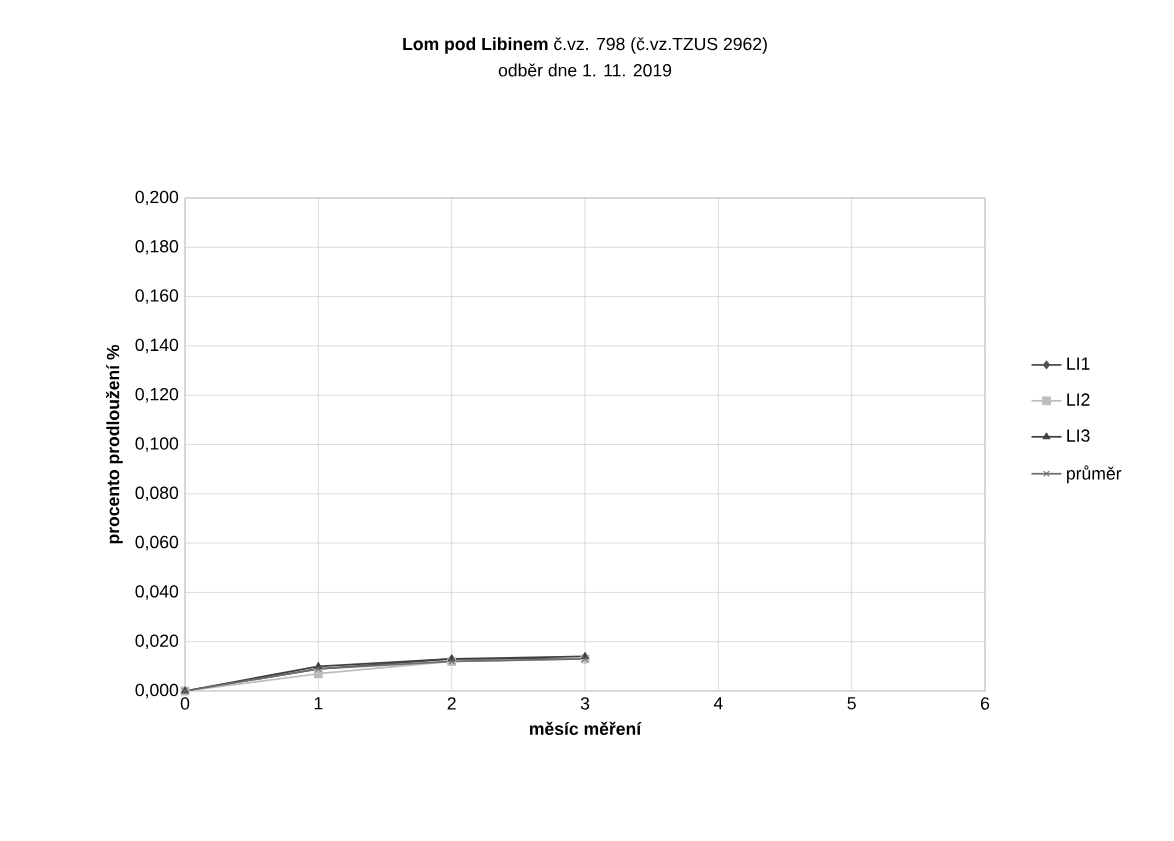 The height and width of the screenshot is (841, 1174). What do you see at coordinates (157, 296) in the screenshot?
I see `y-tick-label: 0,160` at bounding box center [157, 296].